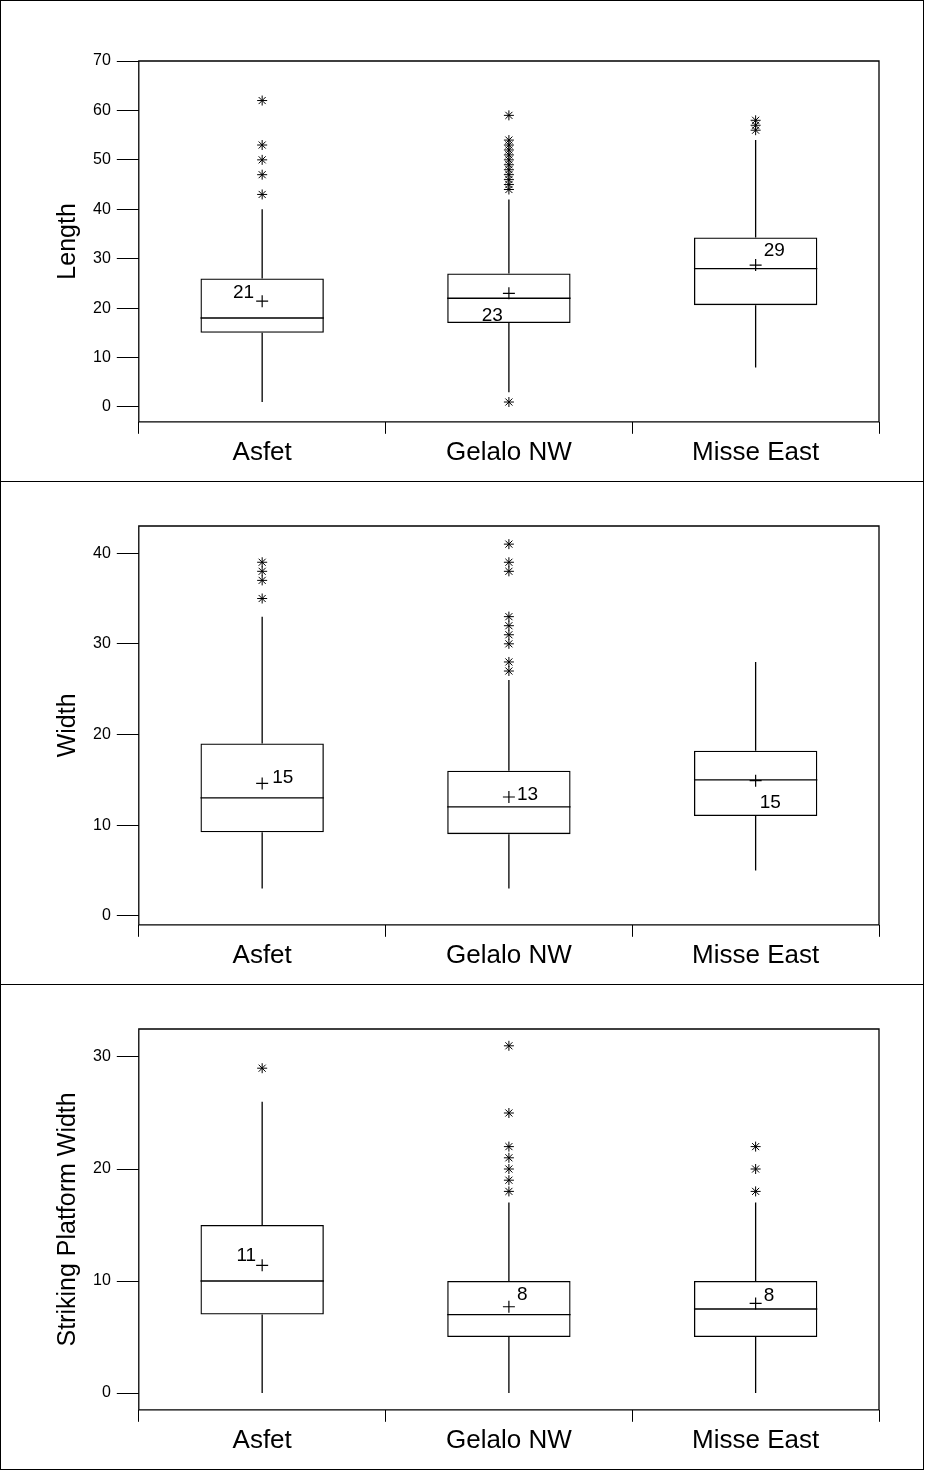  I want to click on annotation: 29, so click(774, 250).